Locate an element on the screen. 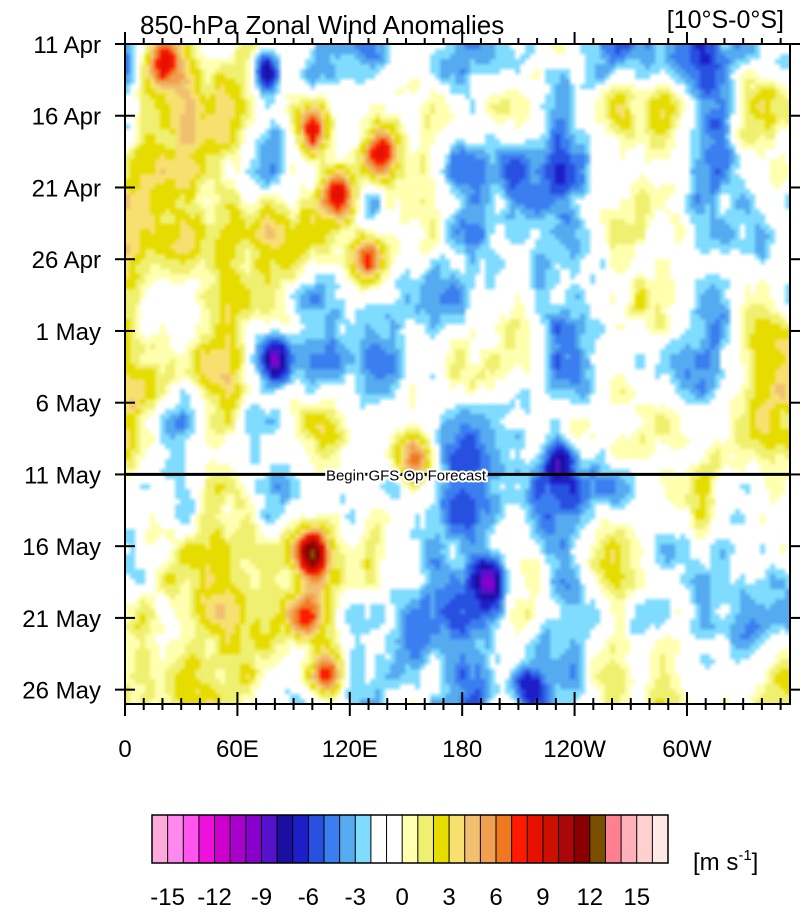 The width and height of the screenshot is (812, 917). y-tick-label: 11 May is located at coordinates (62, 475).